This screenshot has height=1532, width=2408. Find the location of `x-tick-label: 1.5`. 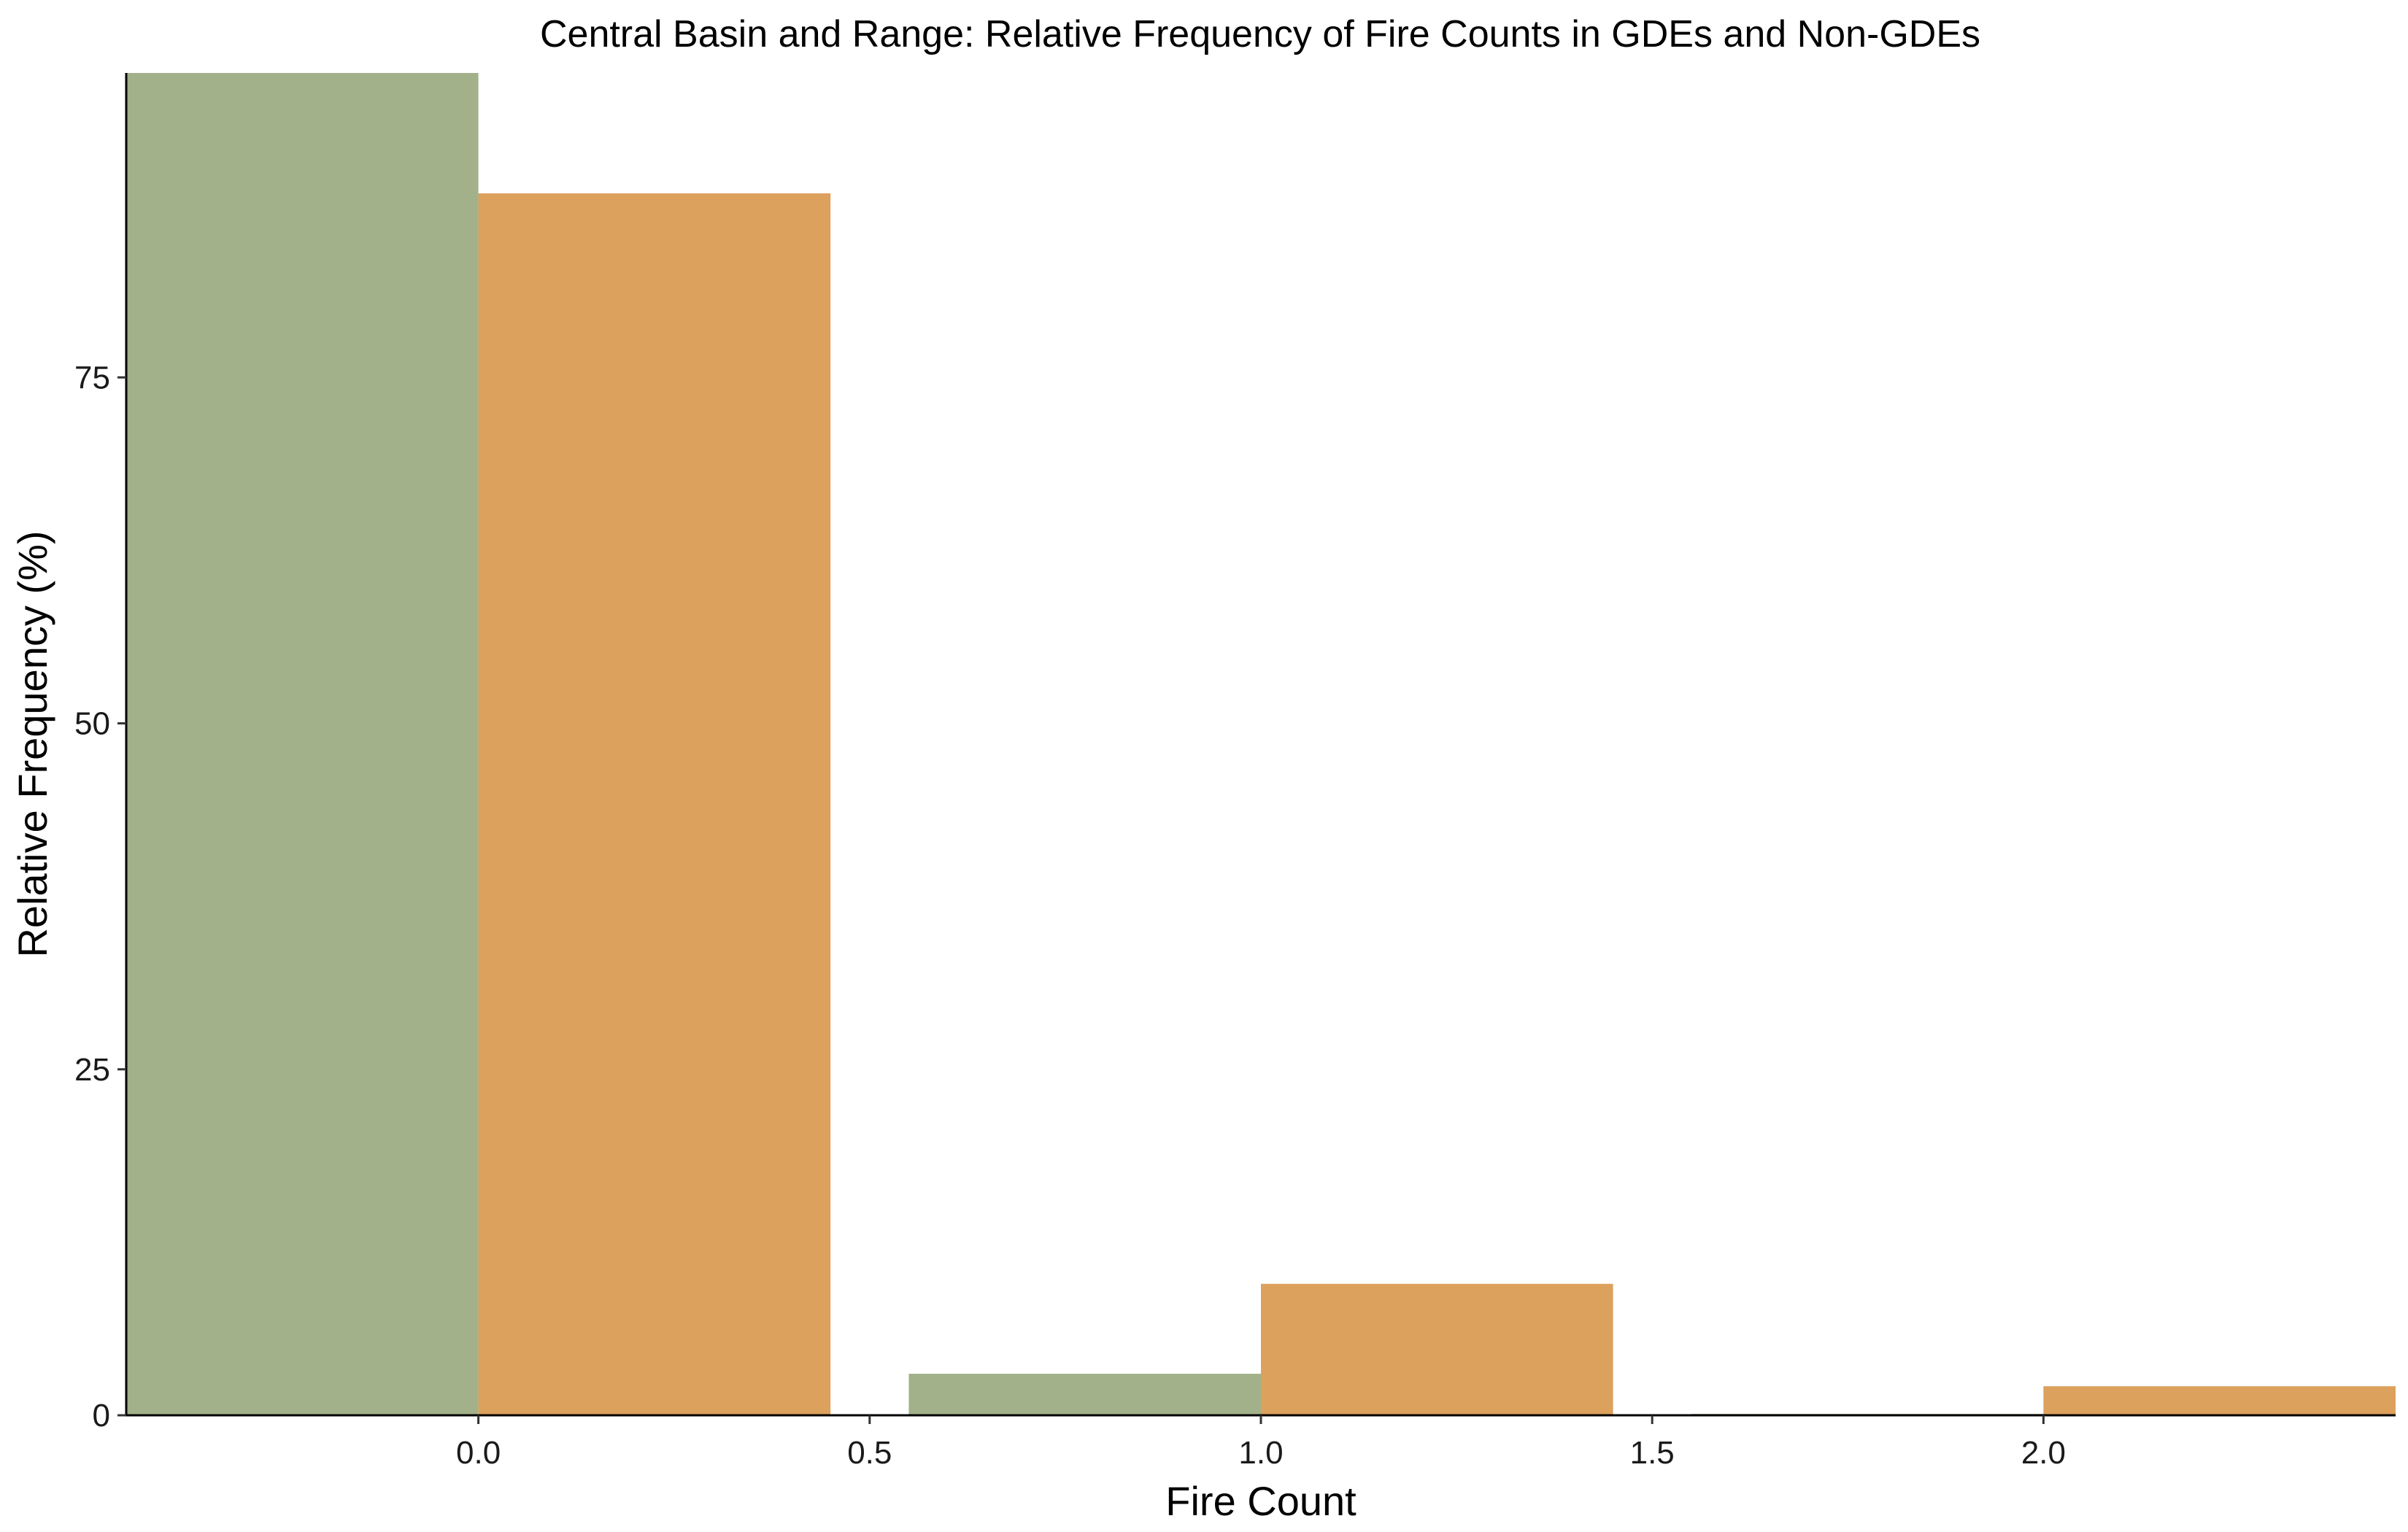

x-tick-label: 1.5 is located at coordinates (1652, 1453).